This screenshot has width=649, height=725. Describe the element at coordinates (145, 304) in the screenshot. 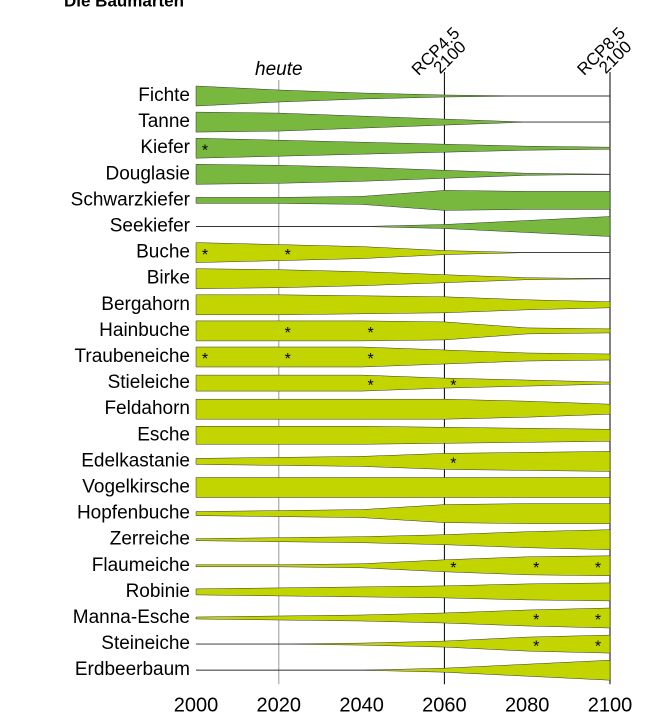

I see `row-label: Bergahorn` at that location.